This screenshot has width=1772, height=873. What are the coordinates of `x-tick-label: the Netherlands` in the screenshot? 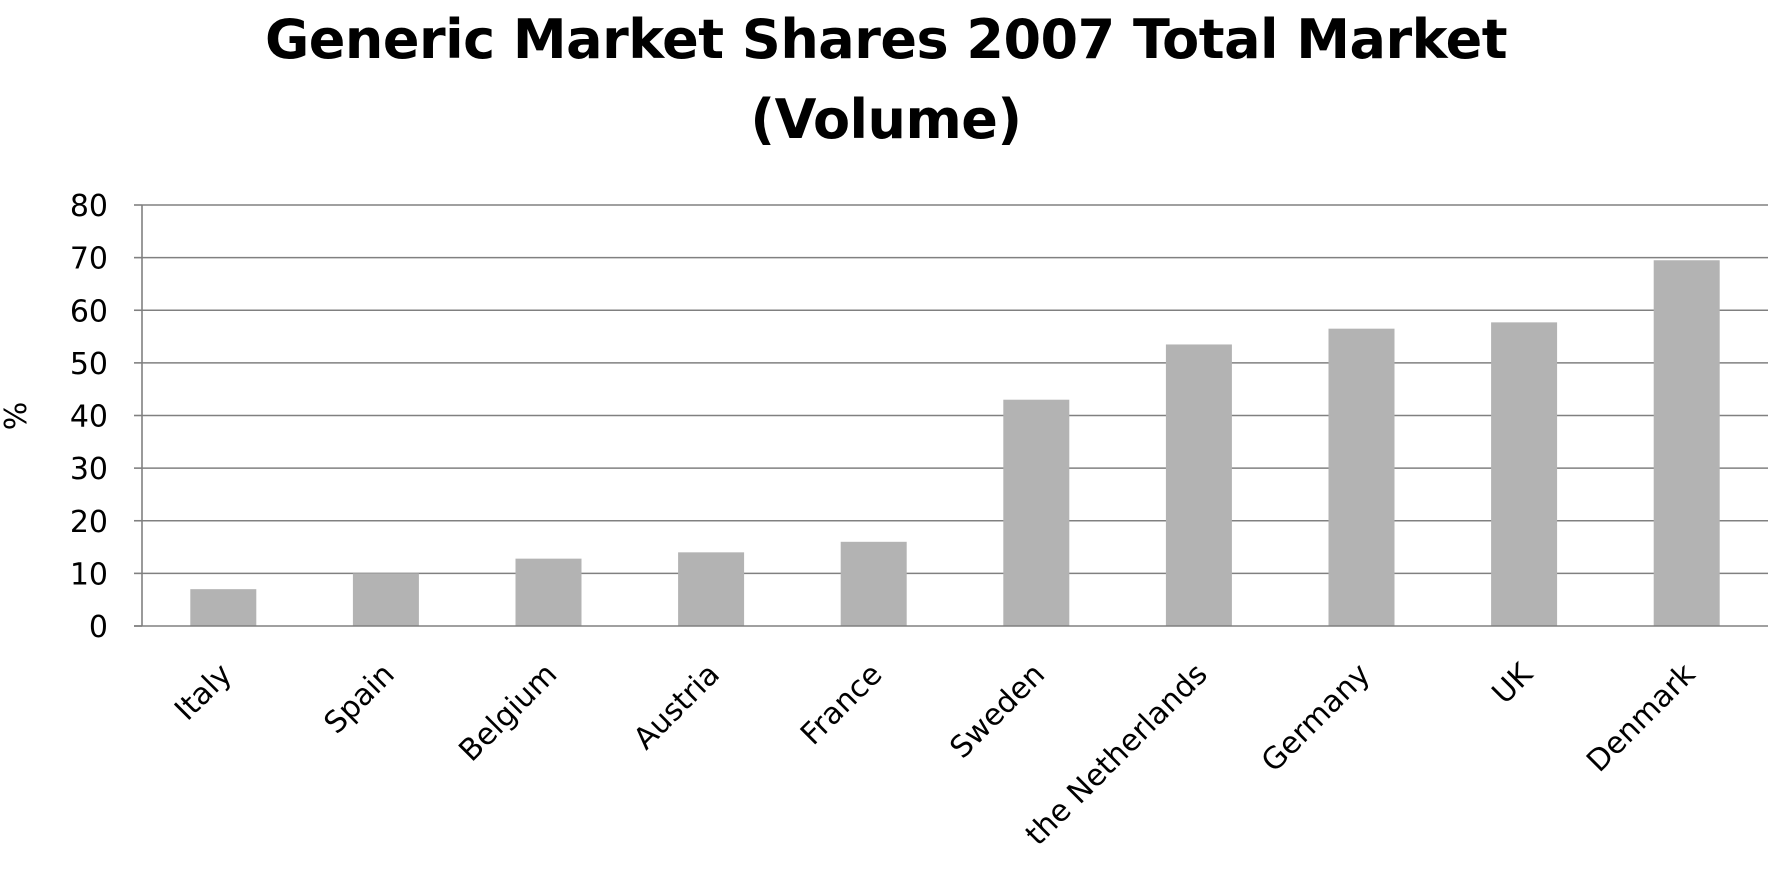 It's located at (1117, 755).